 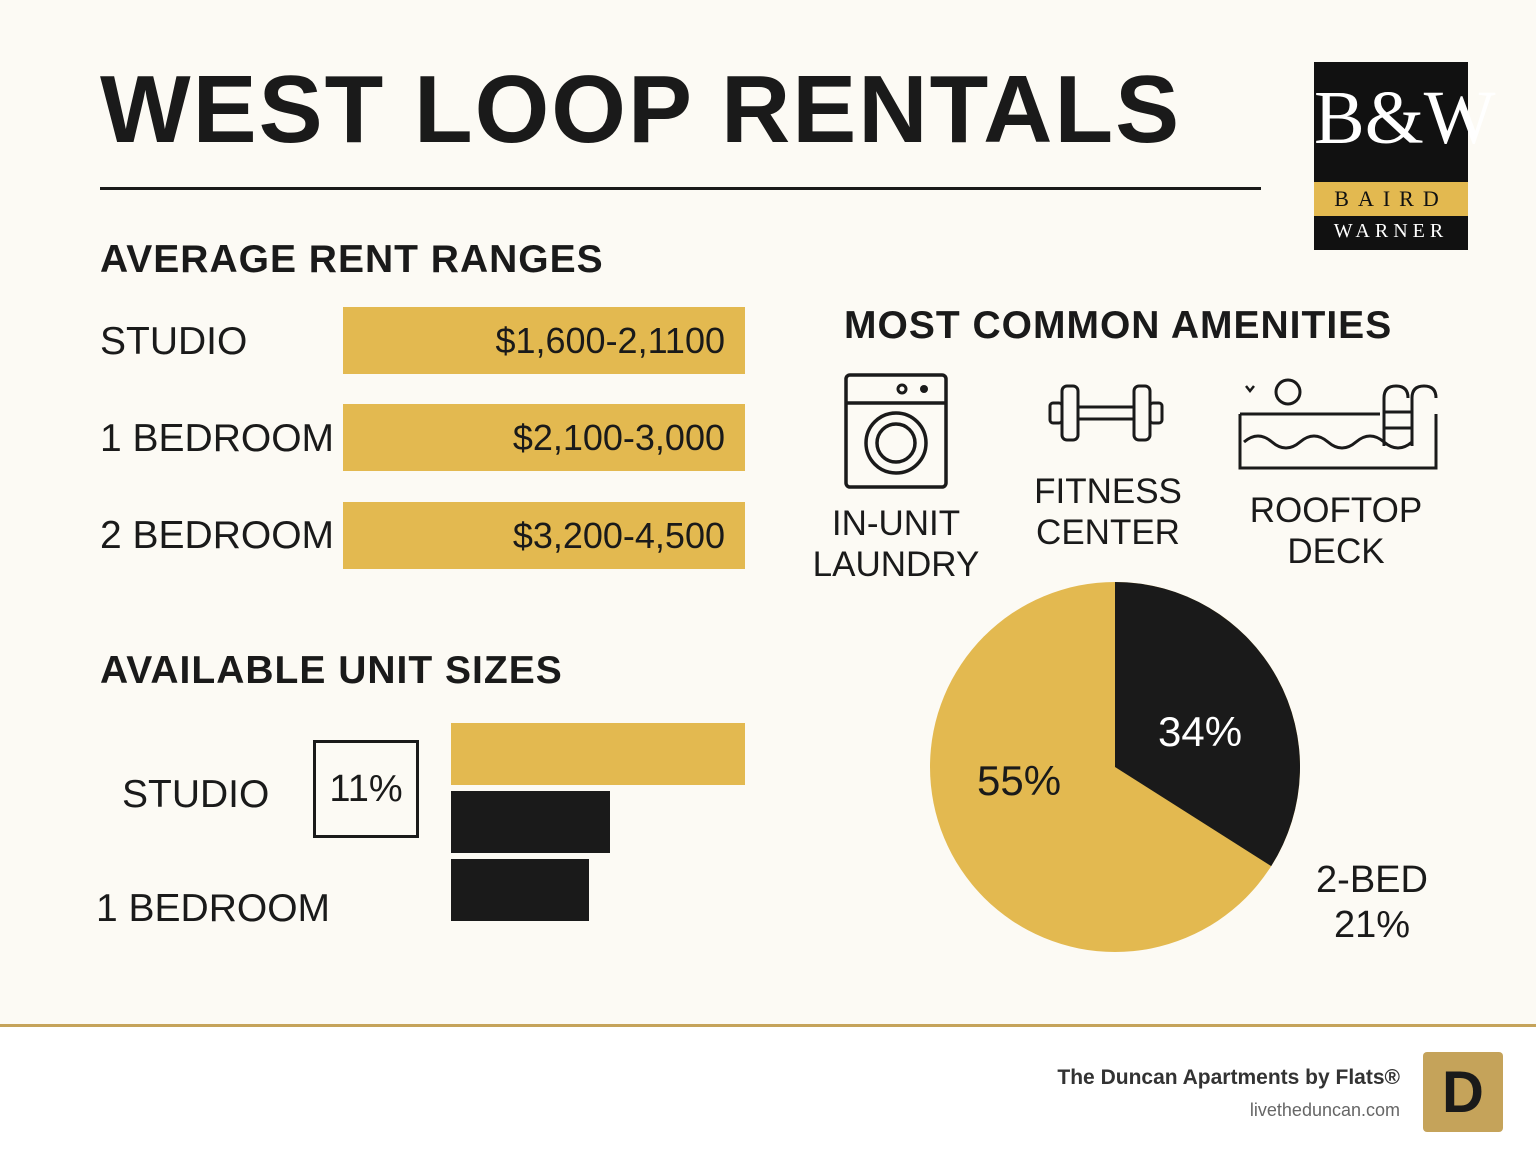 I want to click on logo-line1: BAIRD, so click(x=1391, y=199).